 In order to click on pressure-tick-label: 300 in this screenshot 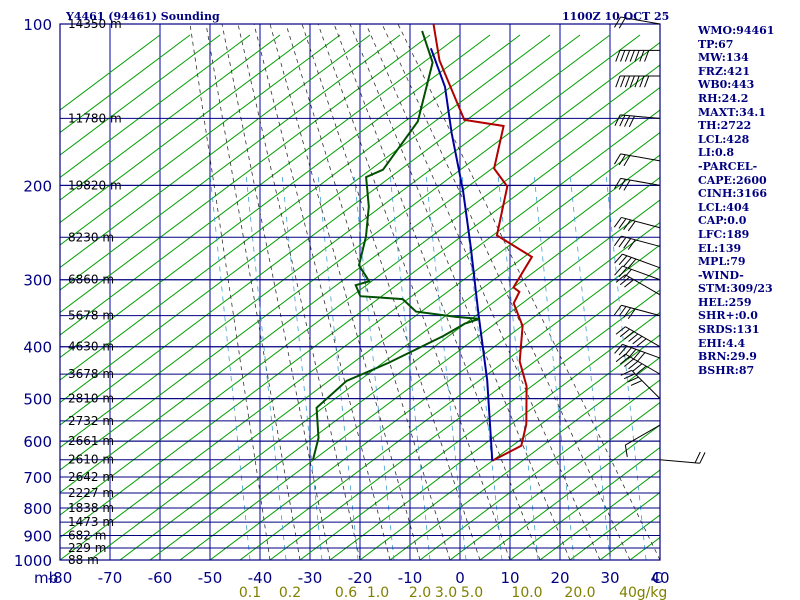, I will do `click(37, 281)`.